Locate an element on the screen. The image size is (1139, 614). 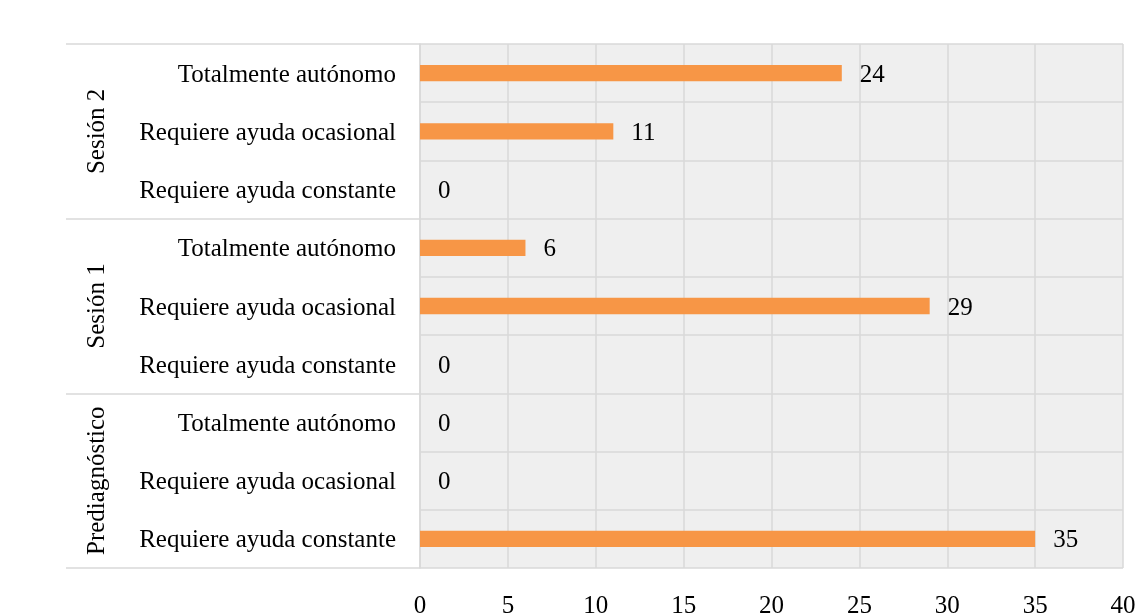
text: Sesión 2 is located at coordinates (95, 131).